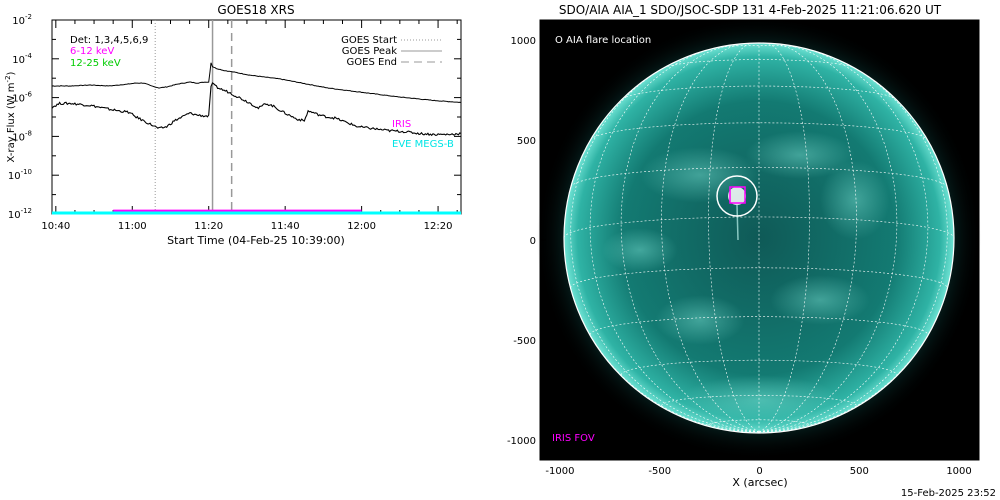  What do you see at coordinates (526, 141) in the screenshot?
I see `aia-y-tick-label: 500` at bounding box center [526, 141].